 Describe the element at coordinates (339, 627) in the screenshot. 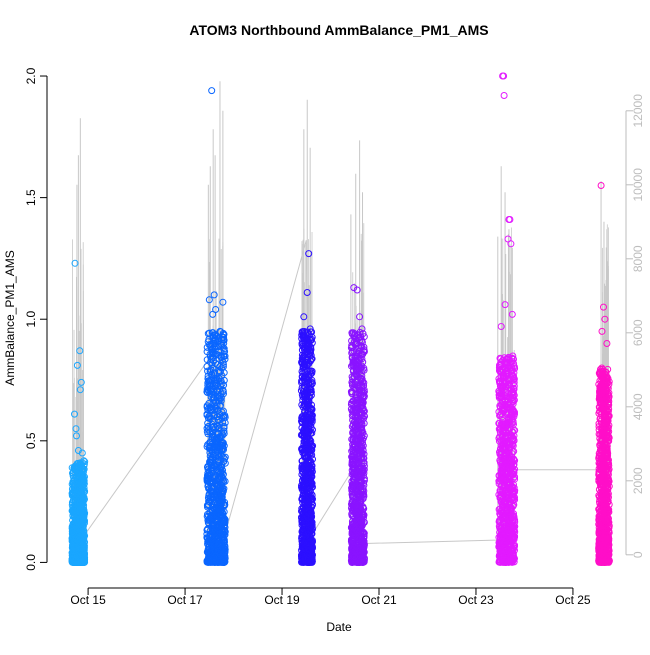

I see `x-axis-label: Date` at that location.